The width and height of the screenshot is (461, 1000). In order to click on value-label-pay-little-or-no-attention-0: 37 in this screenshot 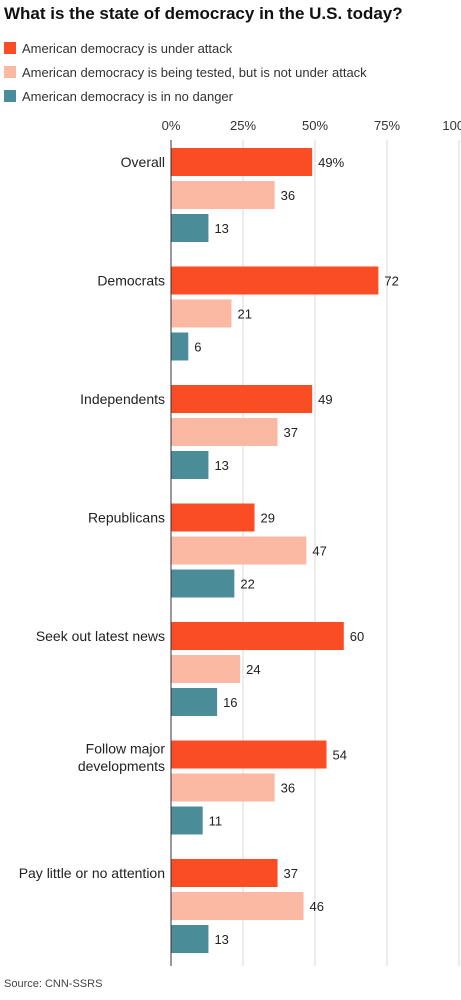, I will do `click(291, 873)`.